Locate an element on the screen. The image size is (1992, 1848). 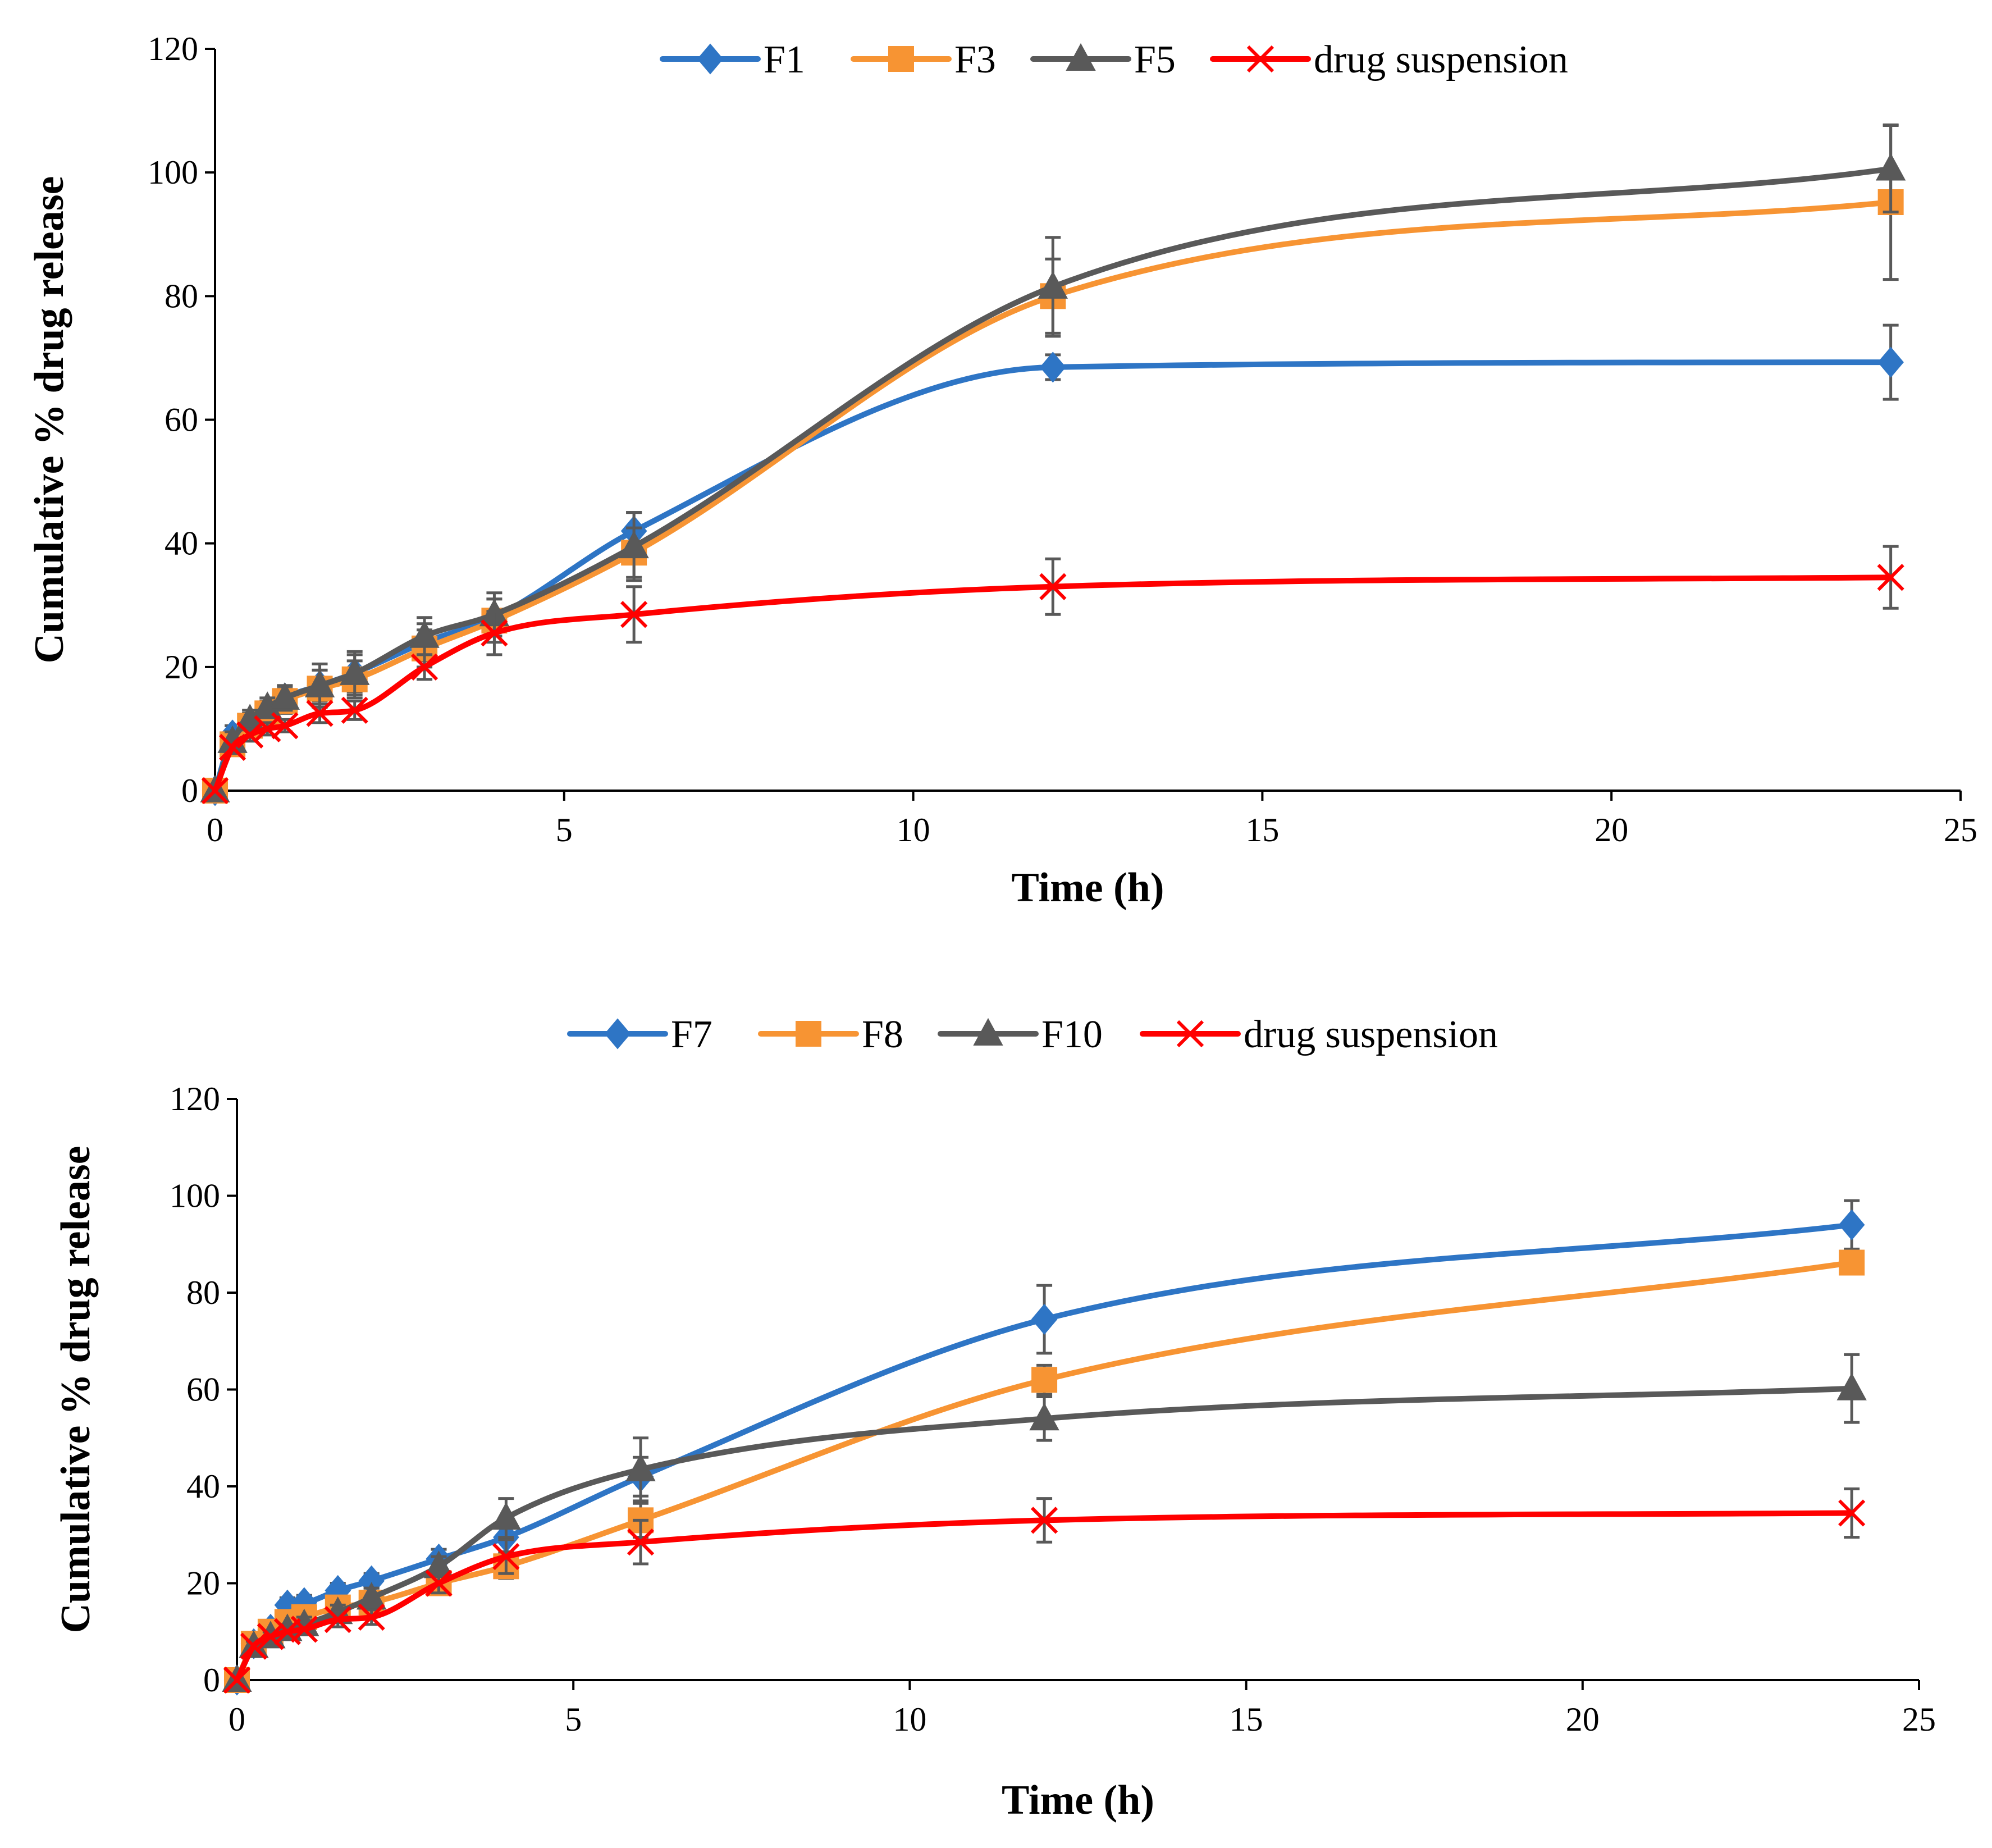
legend-item-f10: F10 is located at coordinates (1020, 1034).